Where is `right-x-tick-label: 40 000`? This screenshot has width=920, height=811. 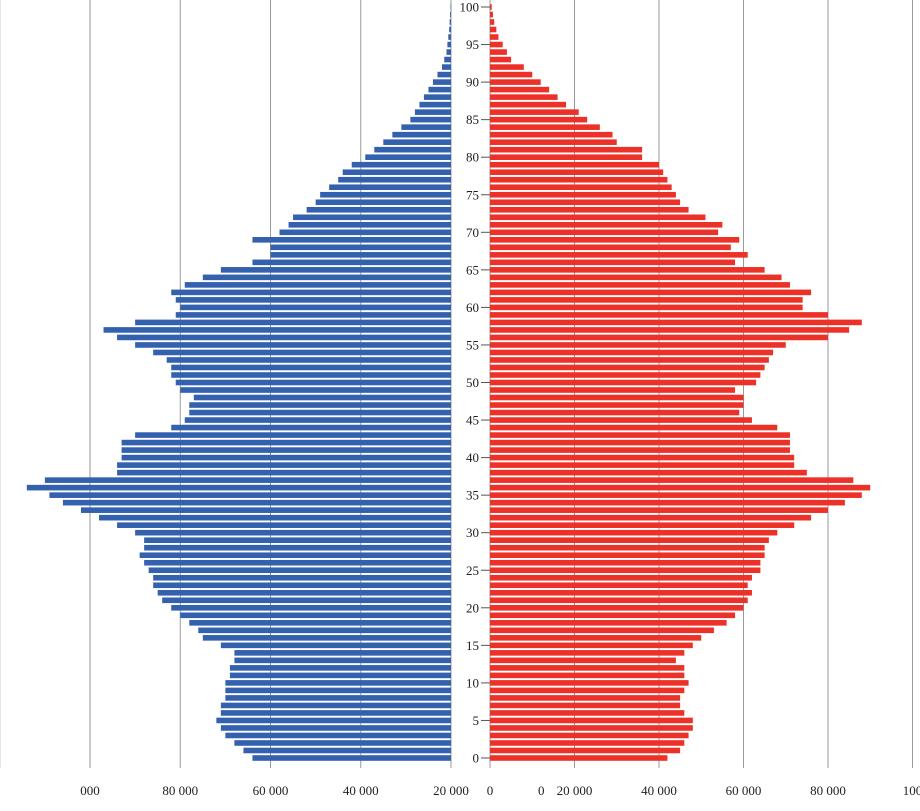
right-x-tick-label: 40 000 is located at coordinates (659, 790).